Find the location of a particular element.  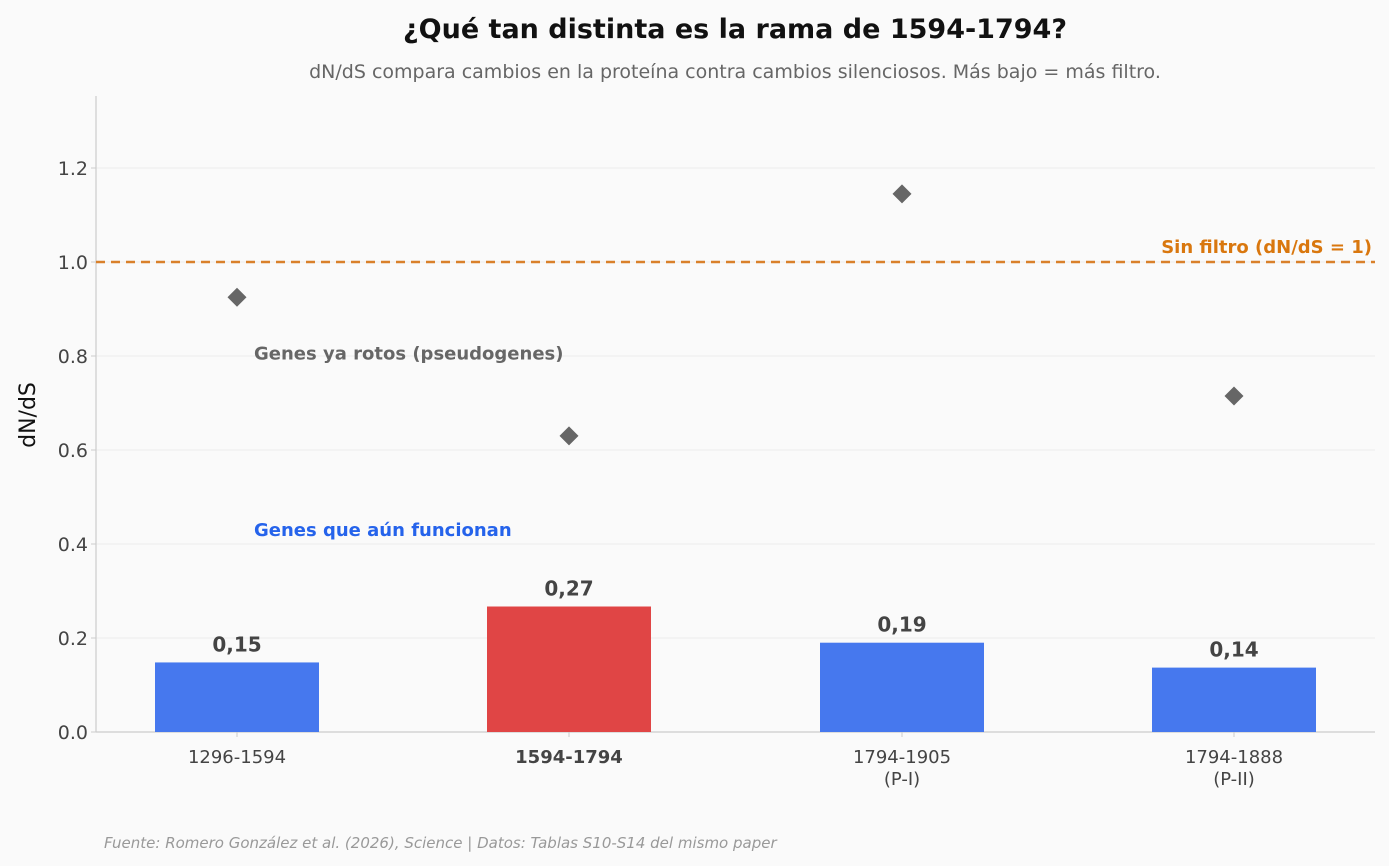

reference-line-label: Sin filtro (dN/dS = 1) is located at coordinates (1266, 247).